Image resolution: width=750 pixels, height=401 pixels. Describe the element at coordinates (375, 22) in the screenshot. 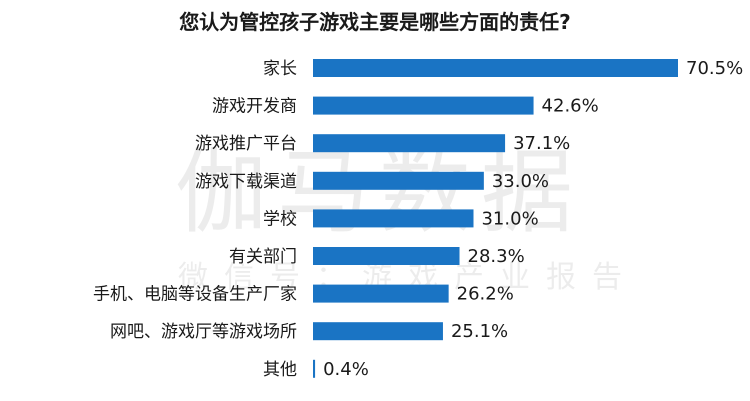

I see `chart-title: 您认为管控孩子游戏主要是哪些方面的责任?` at that location.